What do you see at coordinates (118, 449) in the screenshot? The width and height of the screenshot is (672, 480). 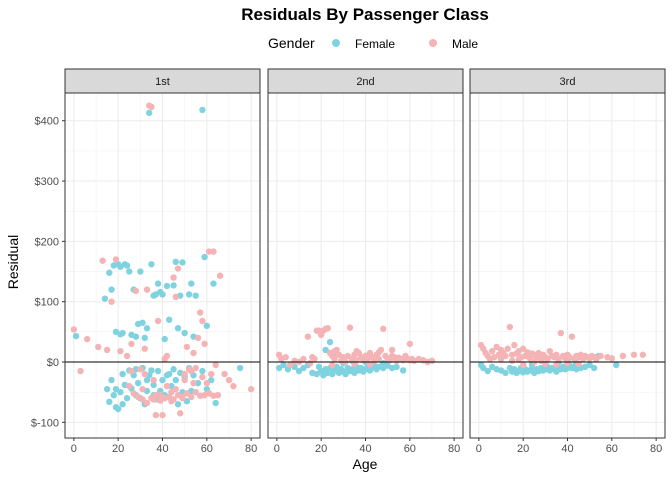 I see `x-tick-label: 20` at bounding box center [118, 449].